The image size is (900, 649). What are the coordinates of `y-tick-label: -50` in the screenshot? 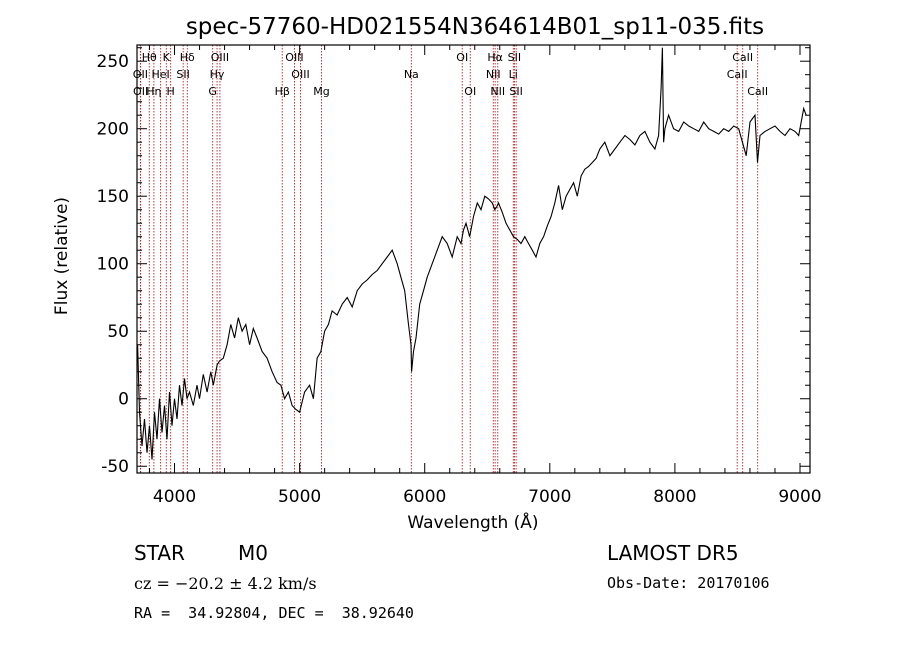 It's located at (115, 467).